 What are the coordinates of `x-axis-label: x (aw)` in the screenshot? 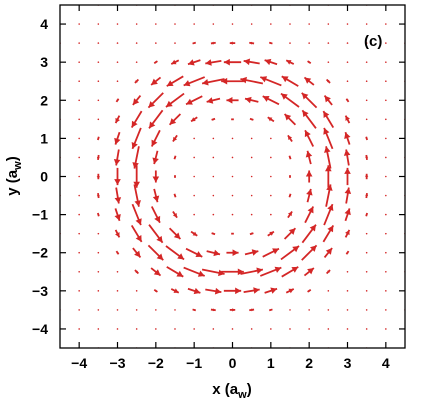 It's located at (231, 391).